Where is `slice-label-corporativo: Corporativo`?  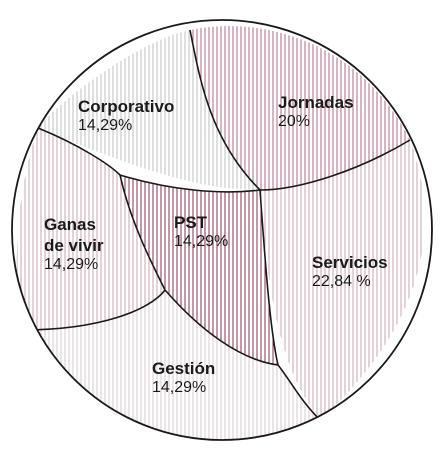 slice-label-corporativo: Corporativo is located at coordinates (126, 106).